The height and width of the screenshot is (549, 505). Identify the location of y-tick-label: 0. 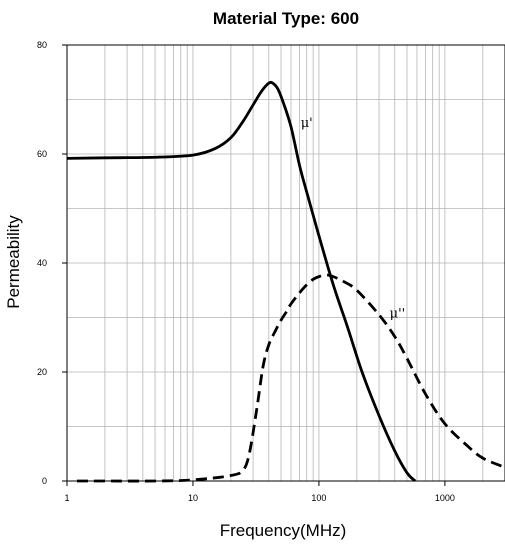
(44, 481).